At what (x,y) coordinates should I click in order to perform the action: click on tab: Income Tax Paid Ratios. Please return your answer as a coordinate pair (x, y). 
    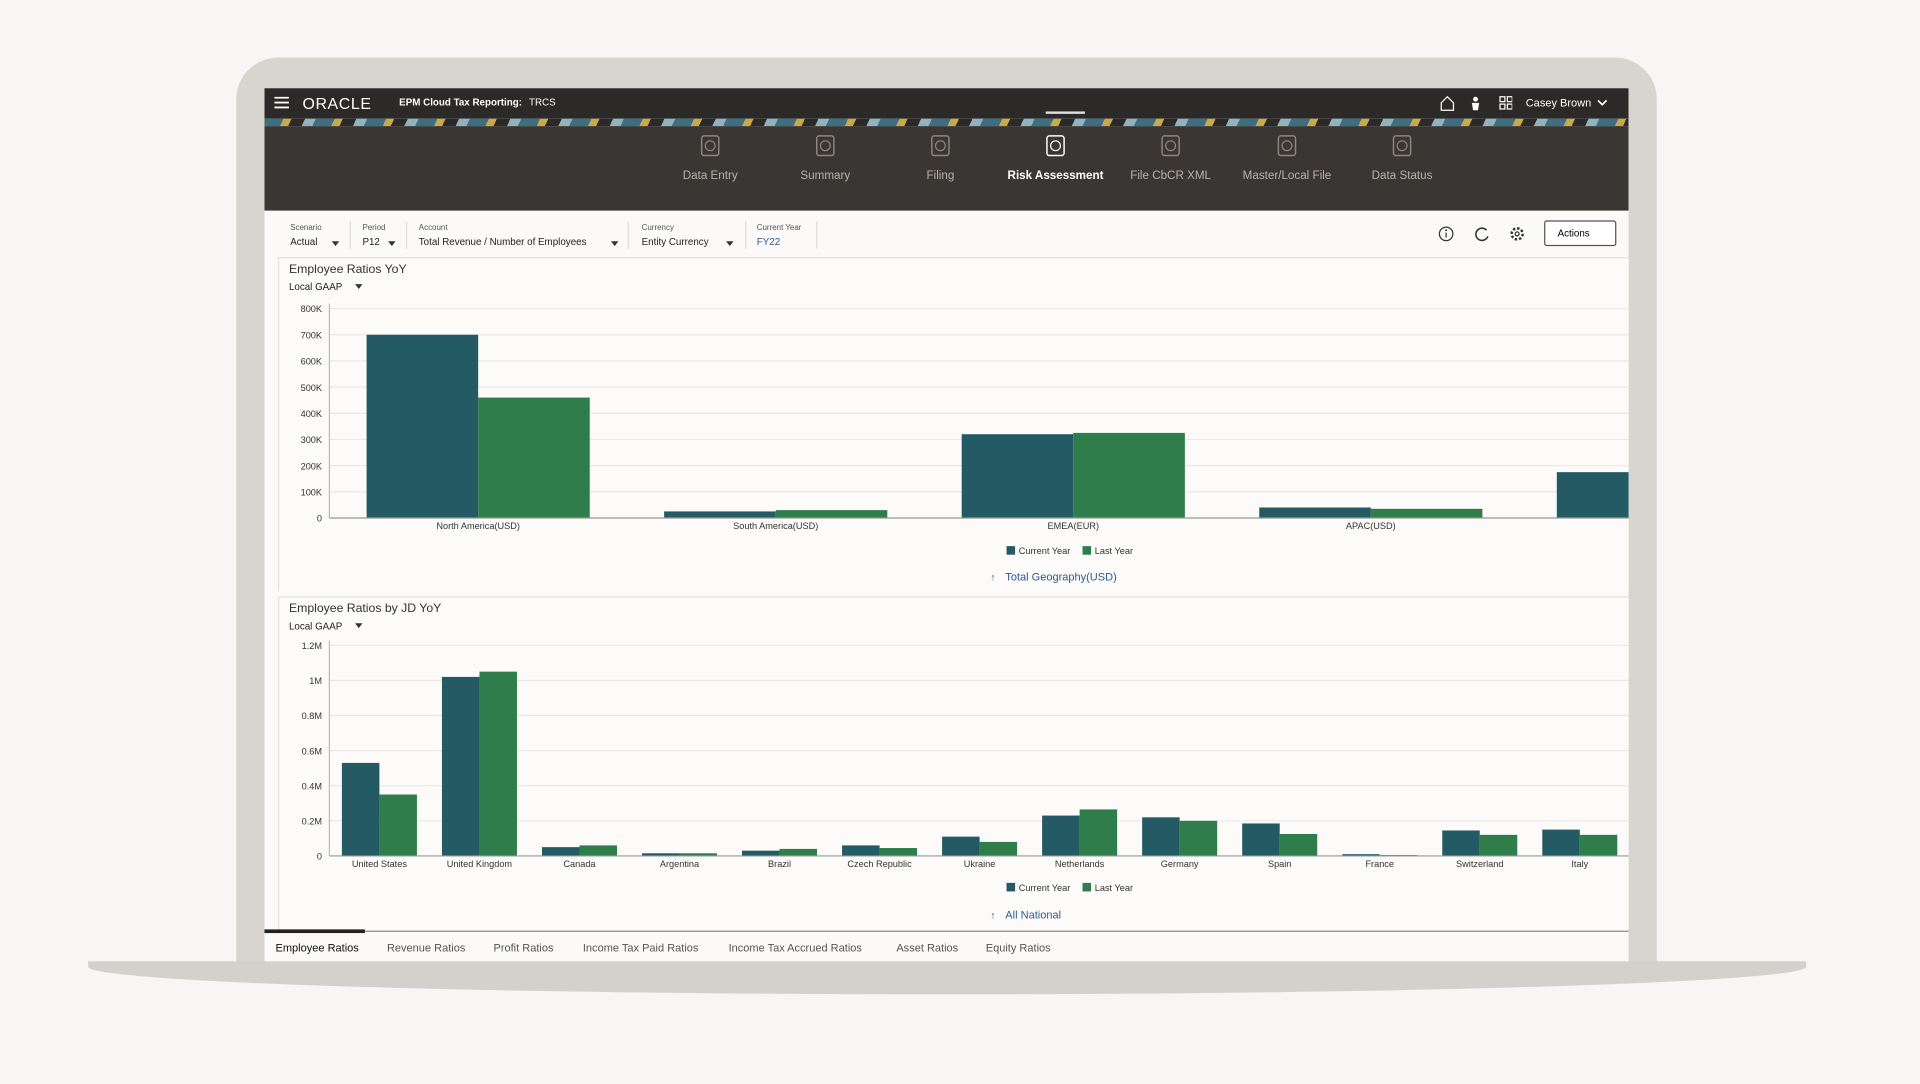
    Looking at the image, I should click on (640, 947).